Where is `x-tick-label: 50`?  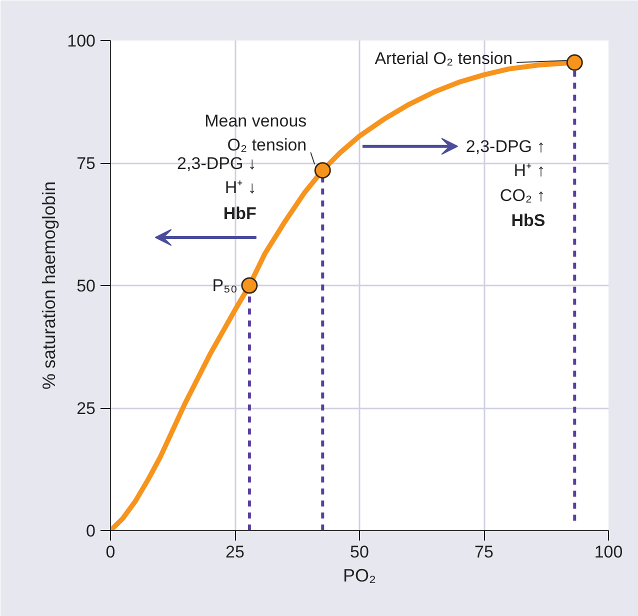
x-tick-label: 50 is located at coordinates (359, 552).